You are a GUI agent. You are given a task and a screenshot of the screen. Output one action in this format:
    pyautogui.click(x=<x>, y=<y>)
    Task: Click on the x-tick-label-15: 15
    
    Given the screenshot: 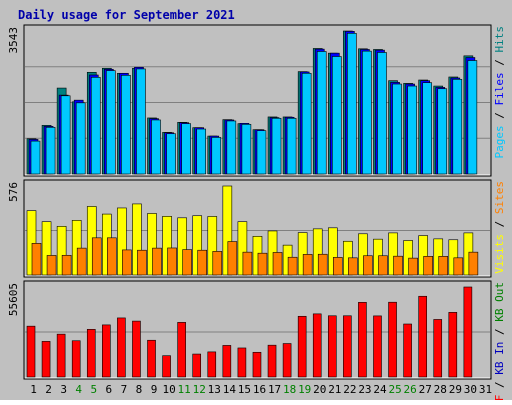 What is the action you would take?
    pyautogui.click(x=244, y=389)
    